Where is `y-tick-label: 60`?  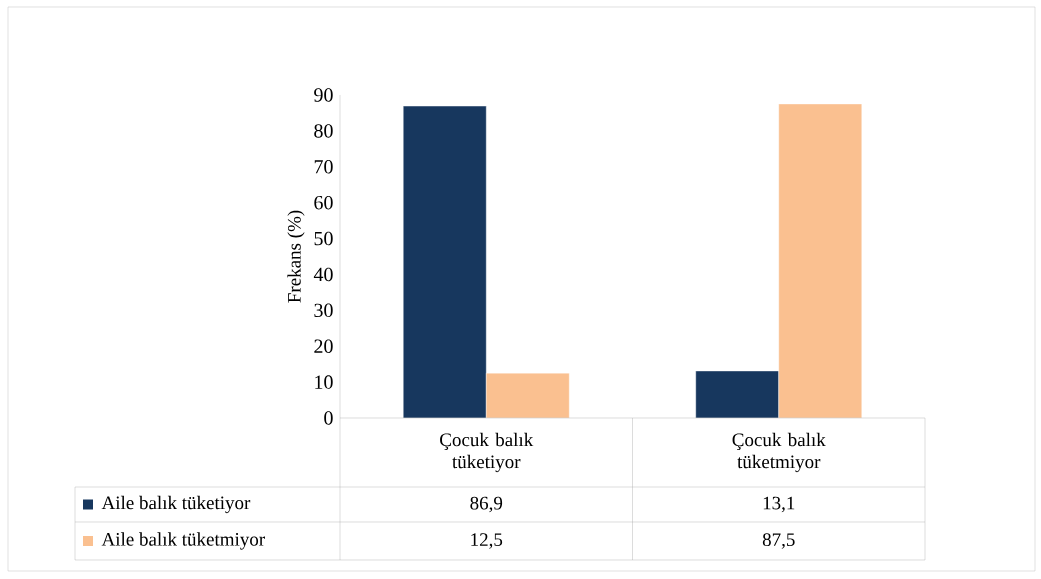
y-tick-label: 60 is located at coordinates (323, 202).